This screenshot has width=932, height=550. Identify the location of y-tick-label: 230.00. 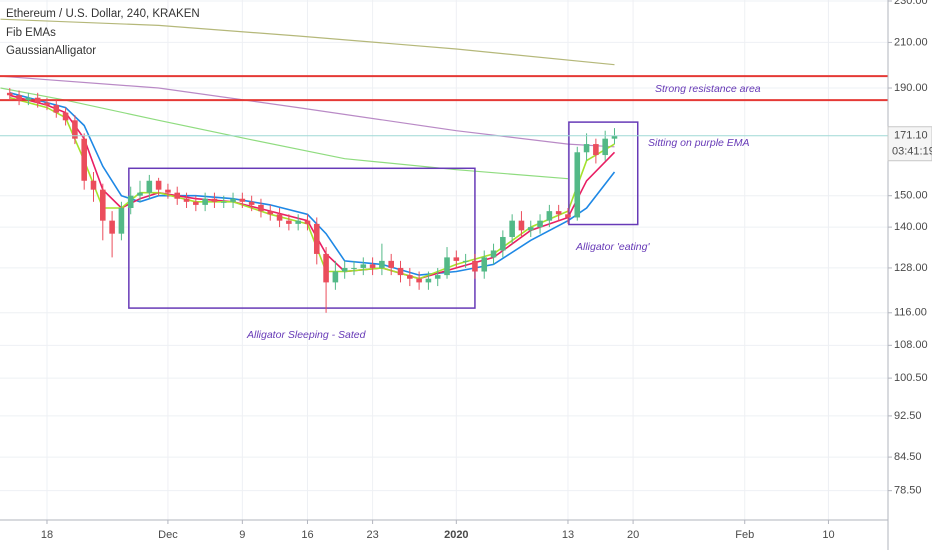
(911, 3).